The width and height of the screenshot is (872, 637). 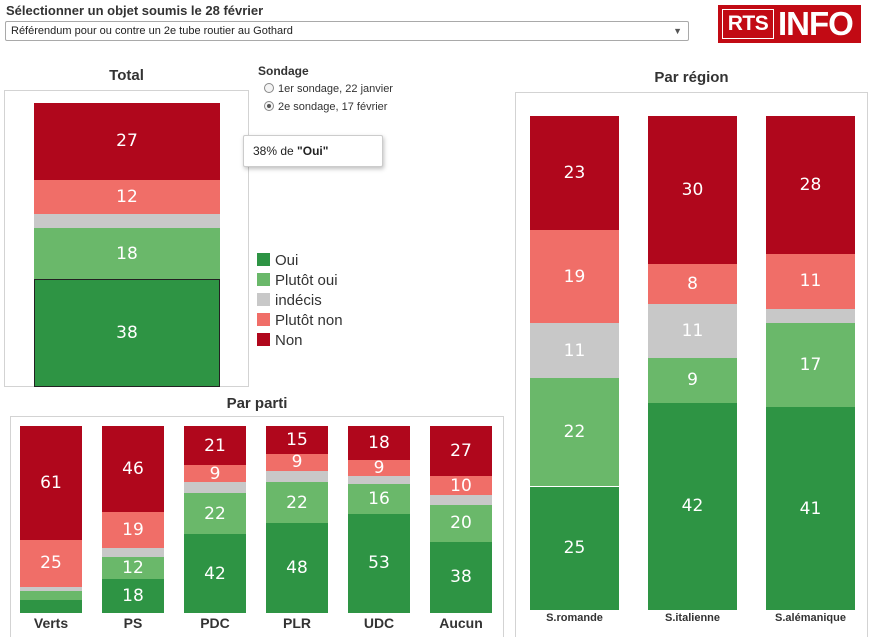 I want to click on bar-segment-total-plutot-non, so click(x=127, y=196).